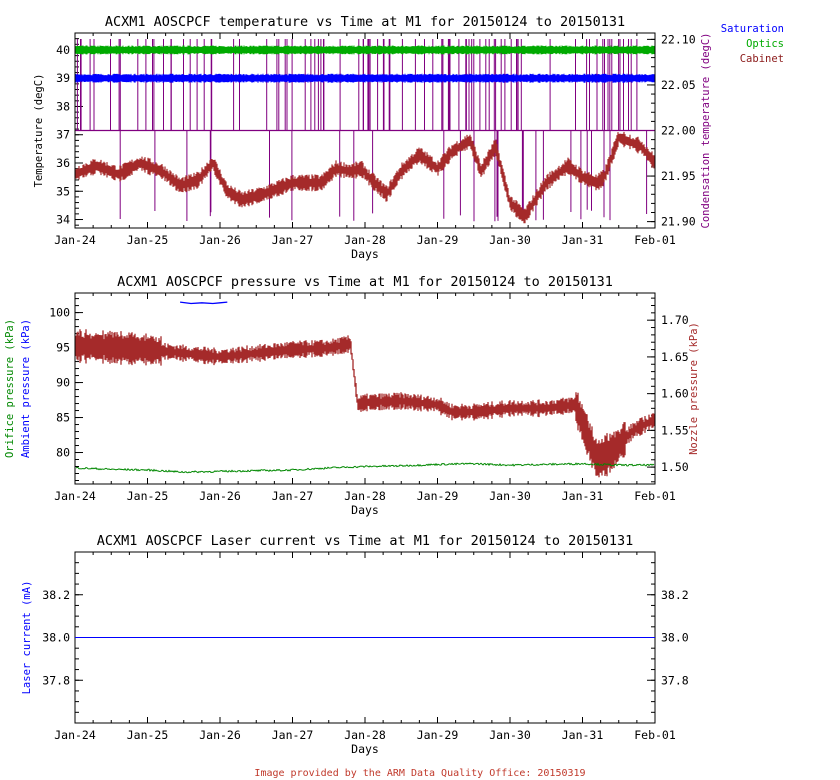 This screenshot has height=780, width=840. I want to click on y-tick-label: 80, so click(63, 453).